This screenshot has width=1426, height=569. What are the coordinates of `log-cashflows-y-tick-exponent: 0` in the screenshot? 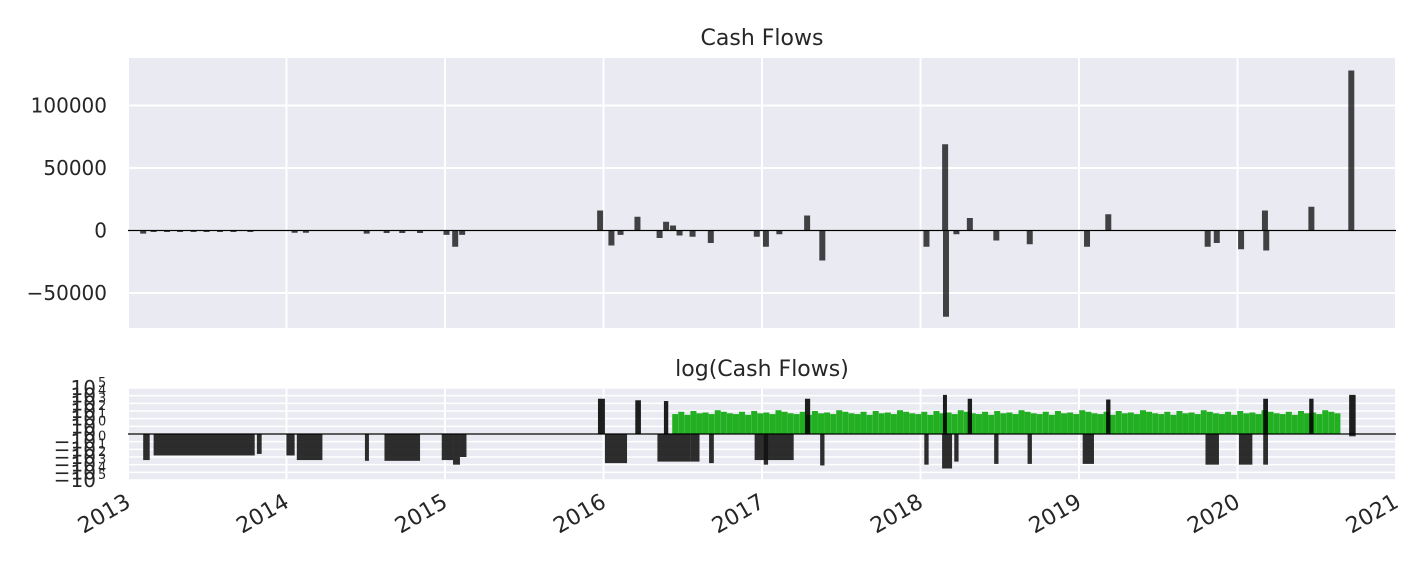 It's located at (102, 437).